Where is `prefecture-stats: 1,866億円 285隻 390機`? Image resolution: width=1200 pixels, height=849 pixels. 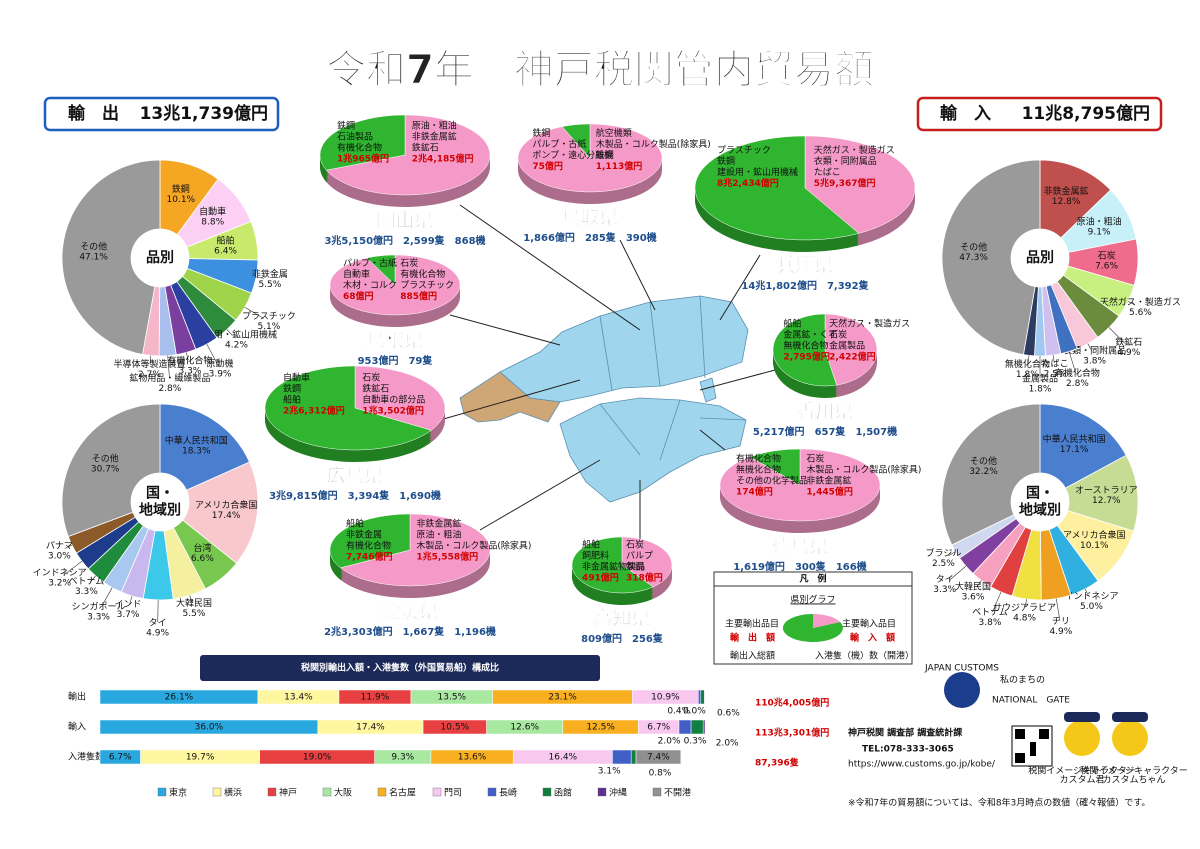
prefecture-stats: 1,866億円 285隻 390機 is located at coordinates (589, 237).